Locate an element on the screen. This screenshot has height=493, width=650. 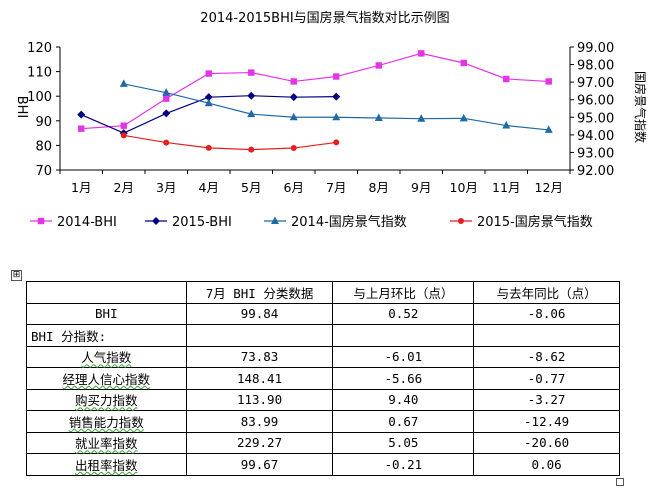
y-tick-label-right: 92.00 is located at coordinates (595, 171).